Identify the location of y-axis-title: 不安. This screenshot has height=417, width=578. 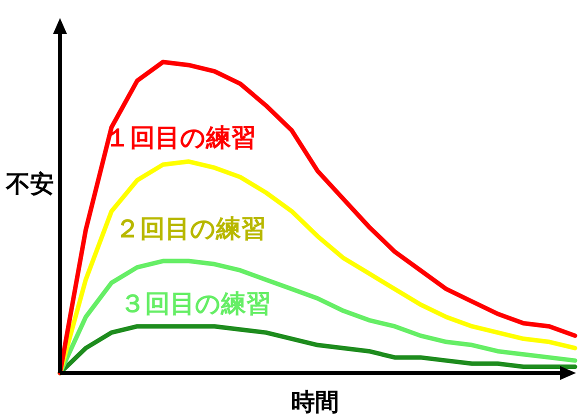
(29, 184).